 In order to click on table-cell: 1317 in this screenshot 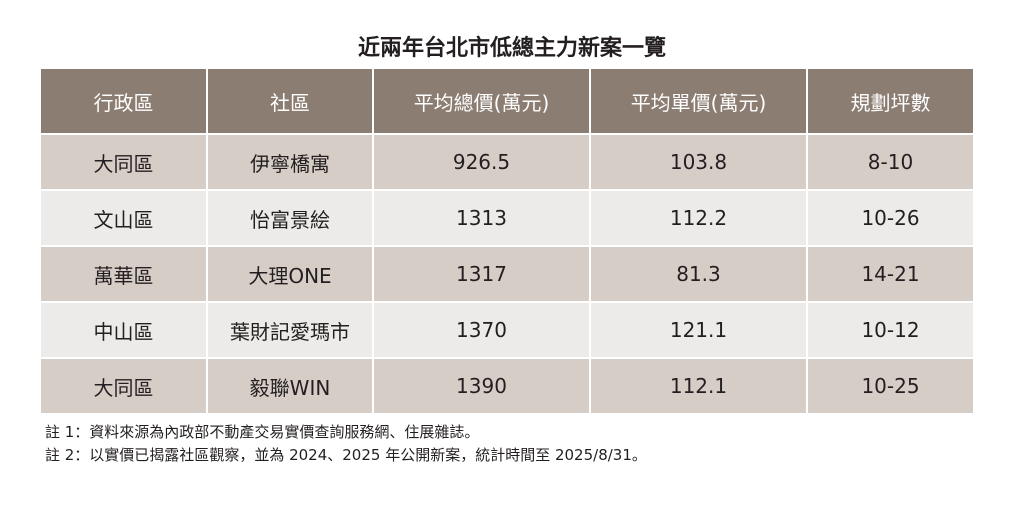, I will do `click(481, 274)`.